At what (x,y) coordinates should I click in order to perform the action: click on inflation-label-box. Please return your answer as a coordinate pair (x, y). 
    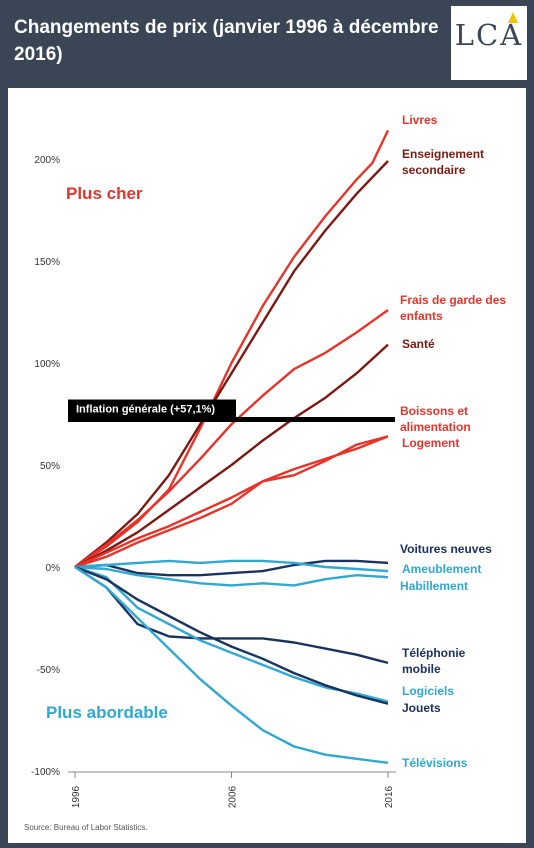
    Looking at the image, I should click on (152, 408).